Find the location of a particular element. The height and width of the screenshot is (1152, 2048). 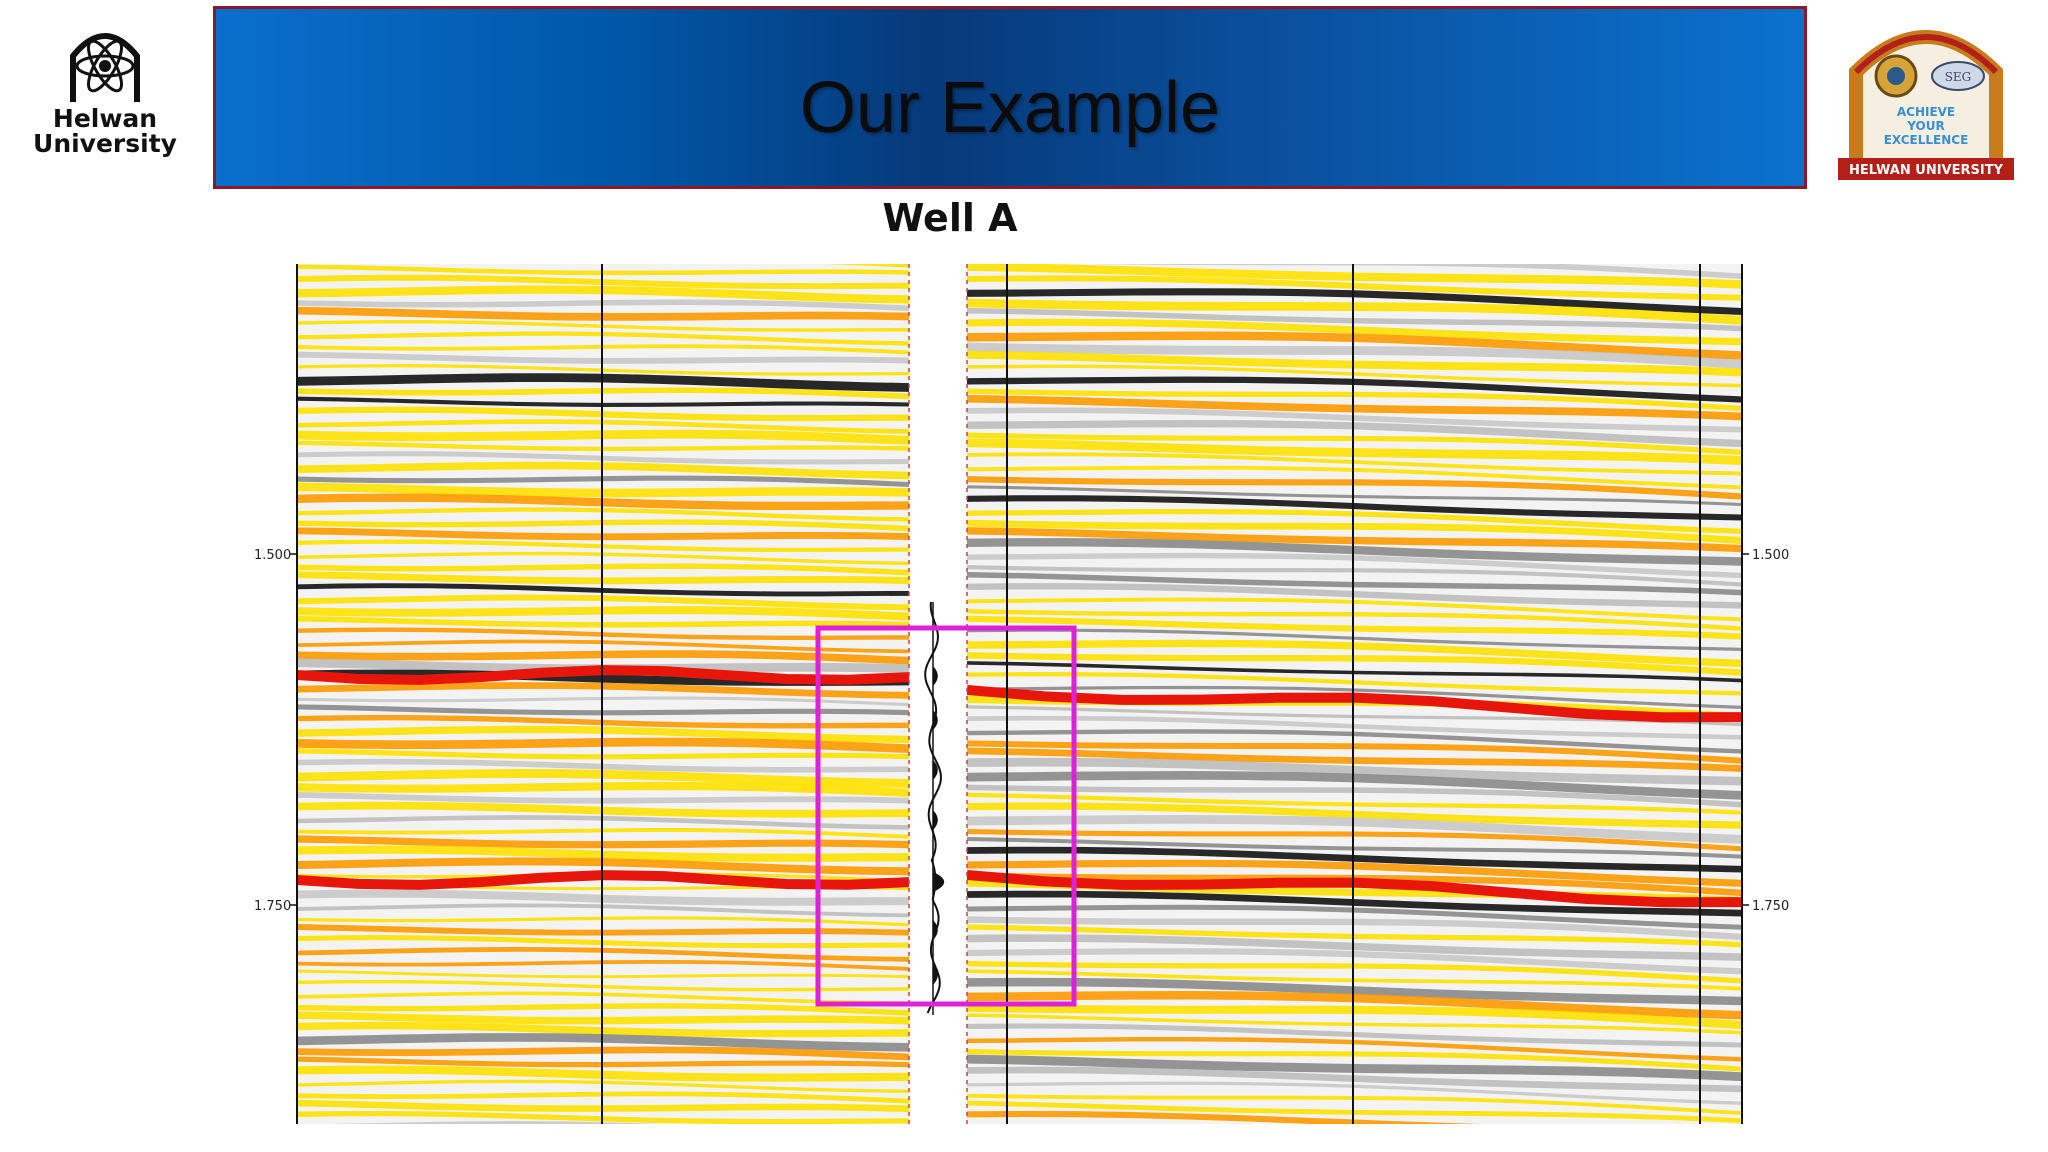

logo-motto-2: YOUR is located at coordinates (1925, 126).